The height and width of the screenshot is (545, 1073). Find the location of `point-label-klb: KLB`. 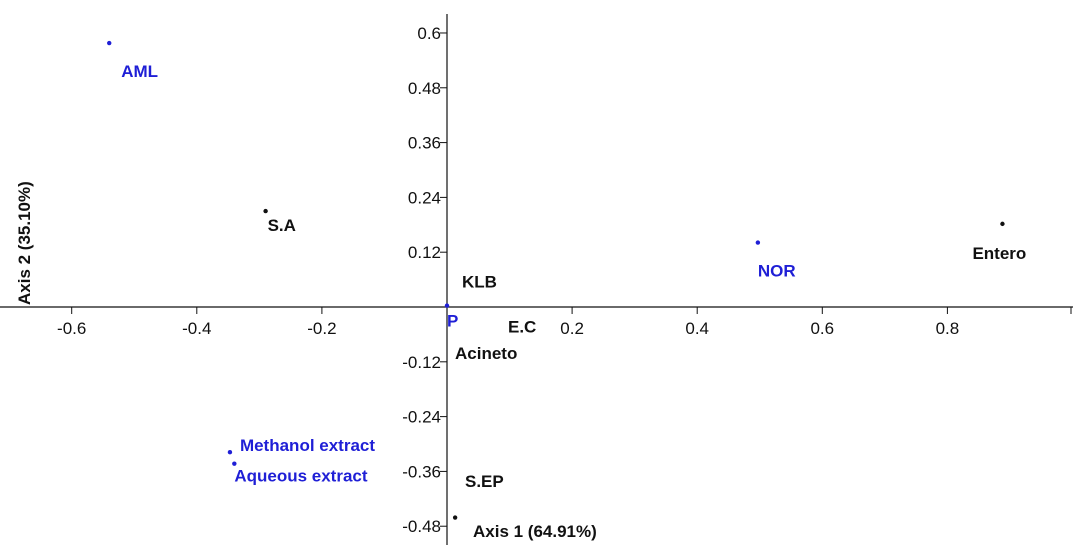

point-label-klb: KLB is located at coordinates (479, 282).